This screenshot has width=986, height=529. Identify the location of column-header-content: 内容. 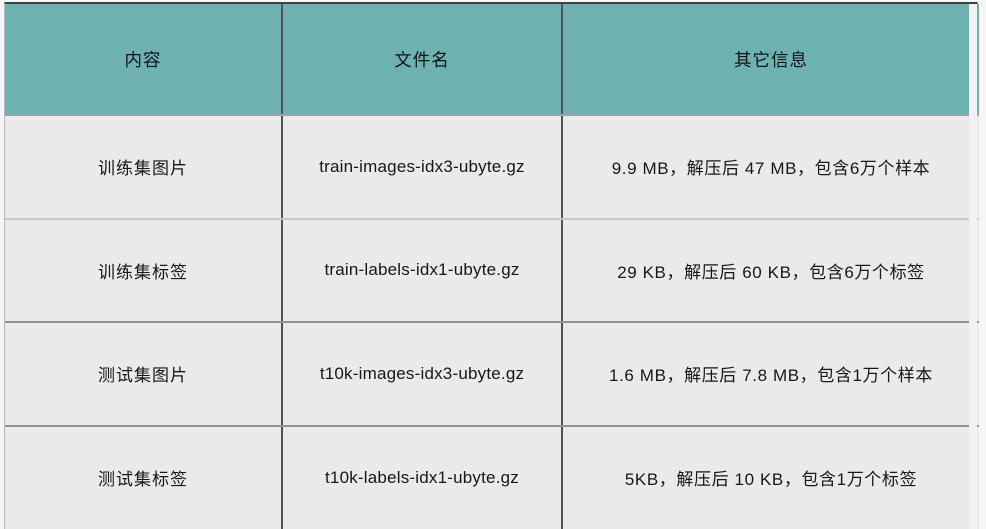
(143, 60).